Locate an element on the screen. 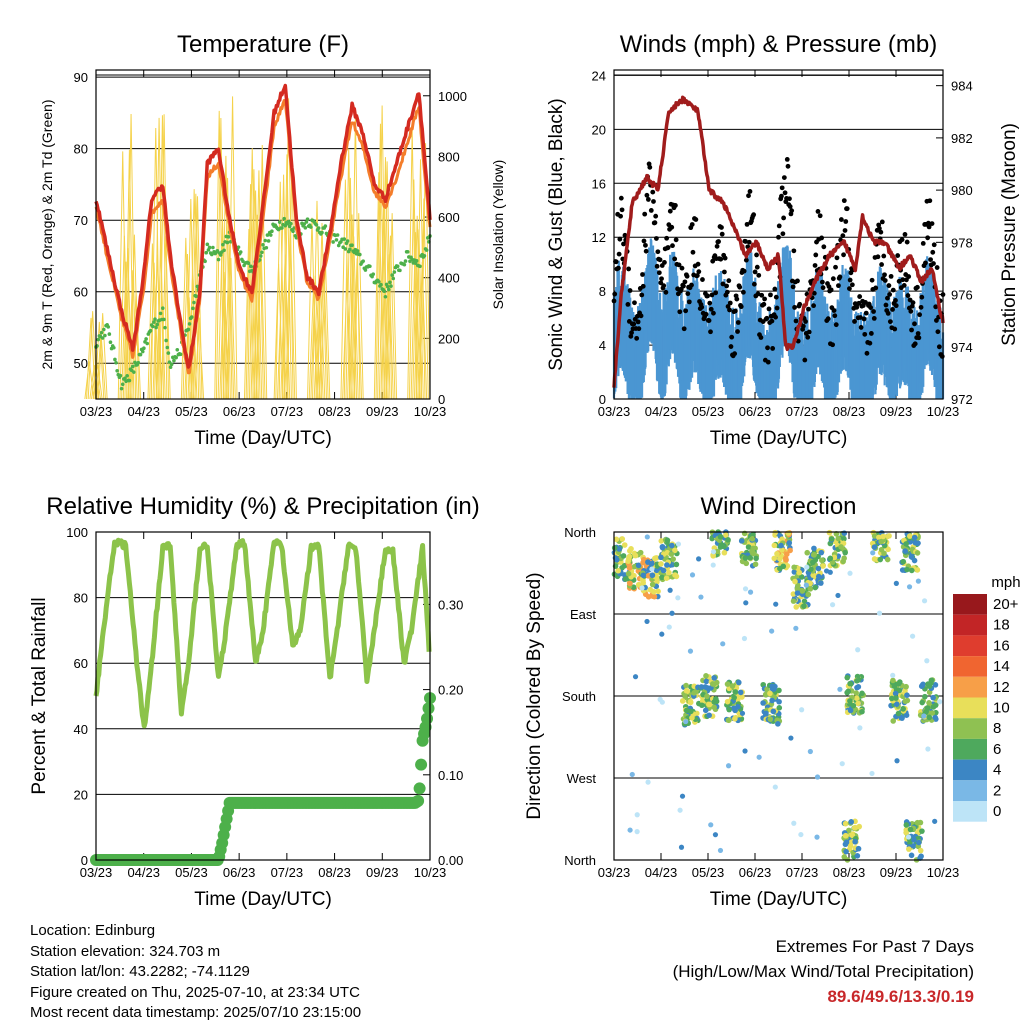 This screenshot has height=1024, width=1024. elevation-text: Station elevation: 324.703 m is located at coordinates (125, 951).